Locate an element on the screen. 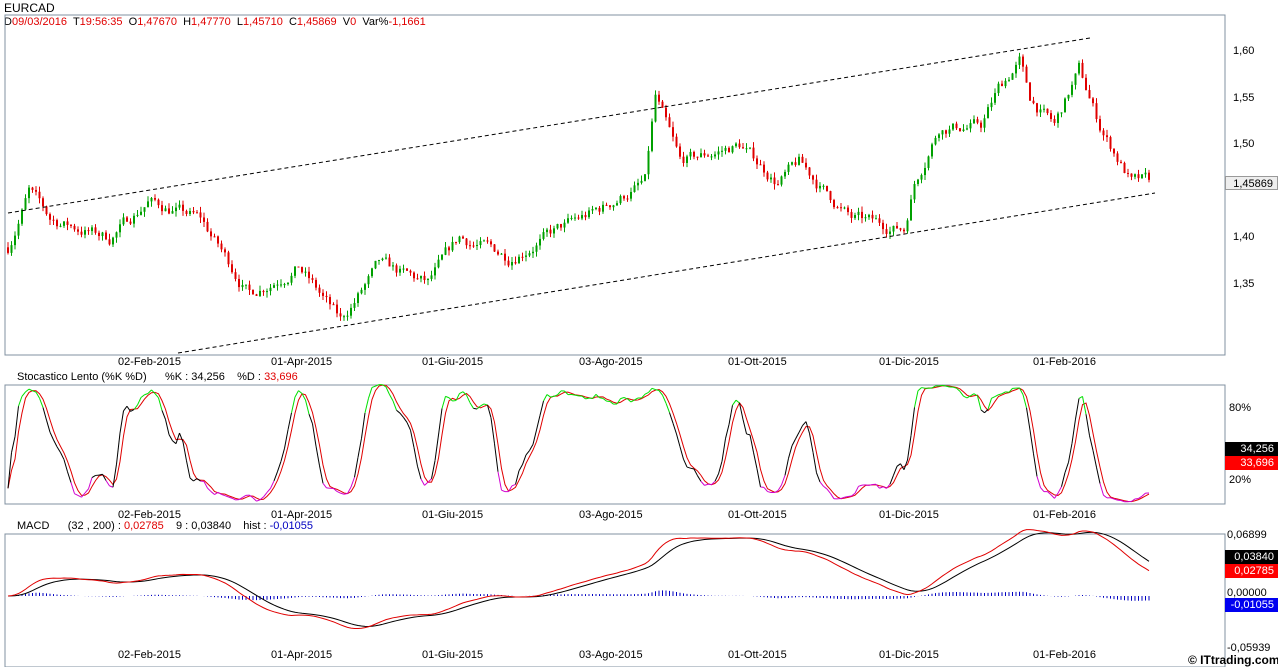 The width and height of the screenshot is (1278, 667). signal-badge: 0,03840 is located at coordinates (1251, 557).